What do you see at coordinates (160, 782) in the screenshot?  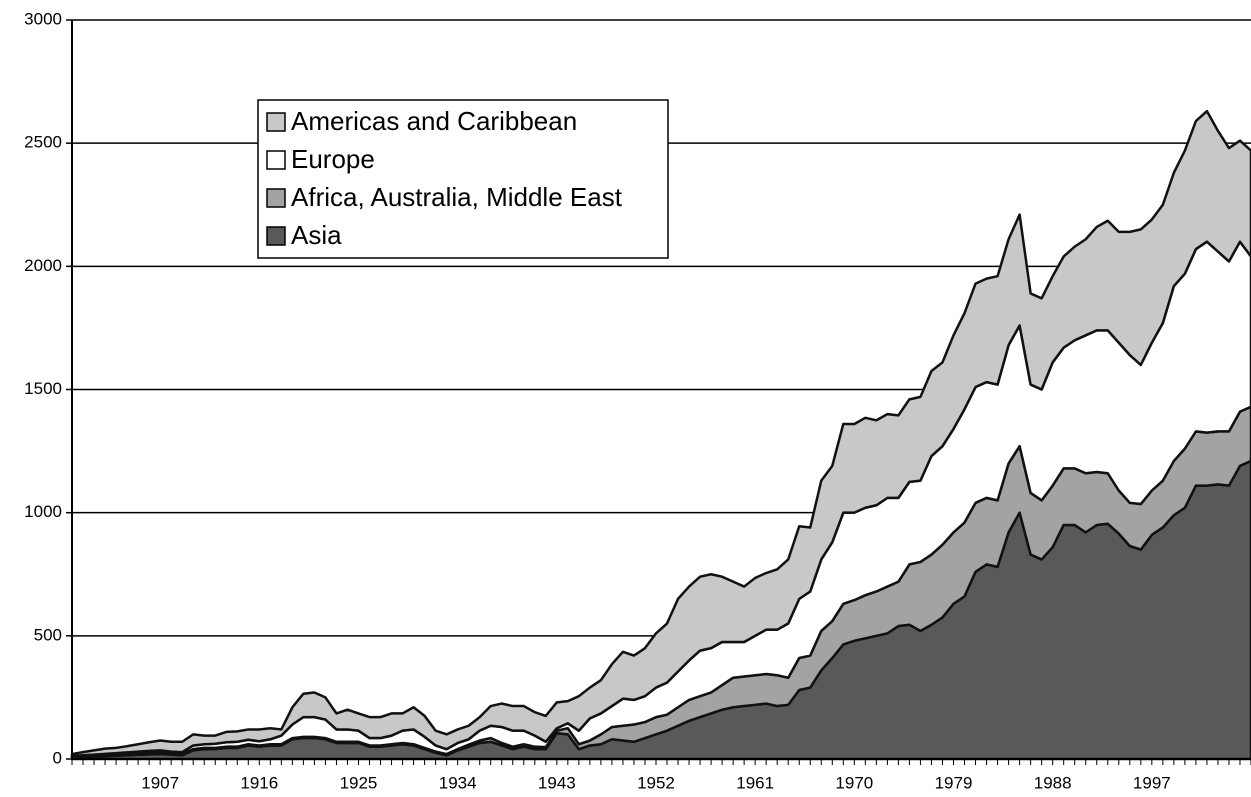 I see `x-tick-label: 1907` at bounding box center [160, 782].